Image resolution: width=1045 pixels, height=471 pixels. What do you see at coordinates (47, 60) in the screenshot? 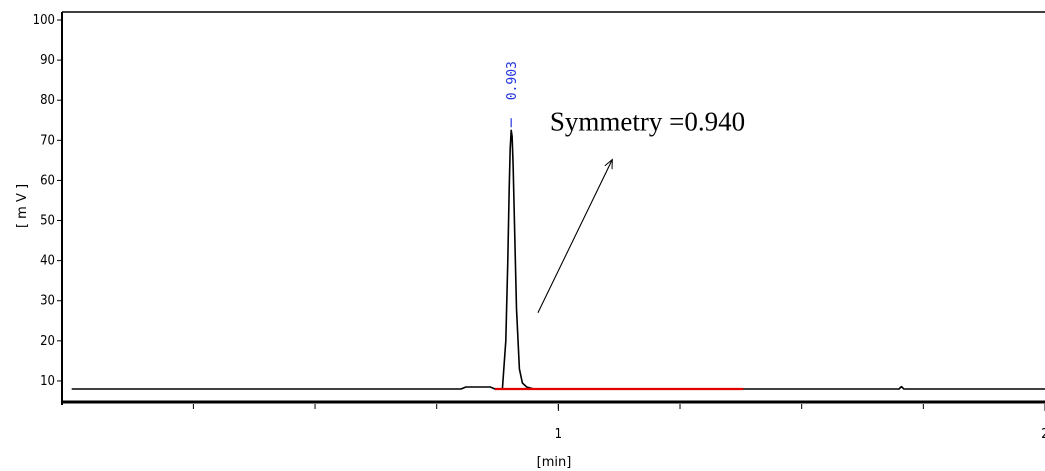
I see `y-tick-label: 90` at bounding box center [47, 60].